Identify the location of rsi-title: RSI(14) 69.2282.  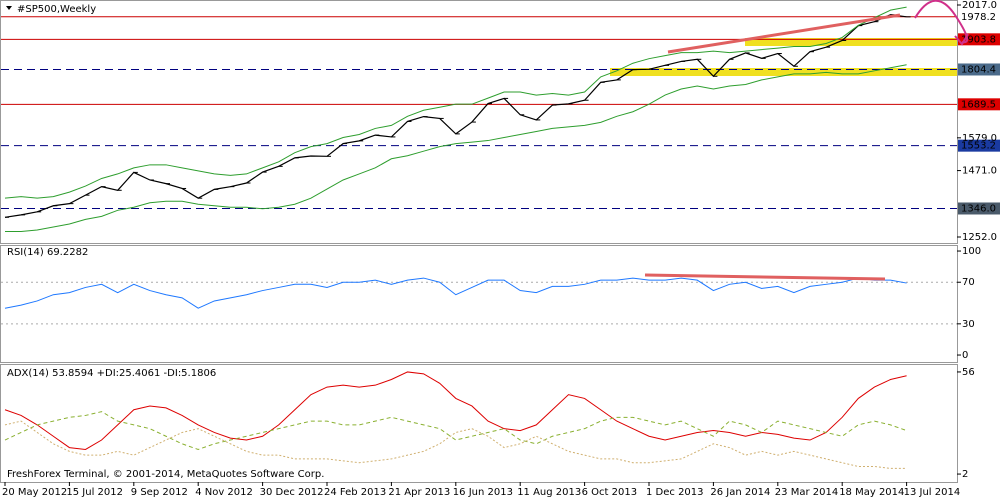
(47, 252).